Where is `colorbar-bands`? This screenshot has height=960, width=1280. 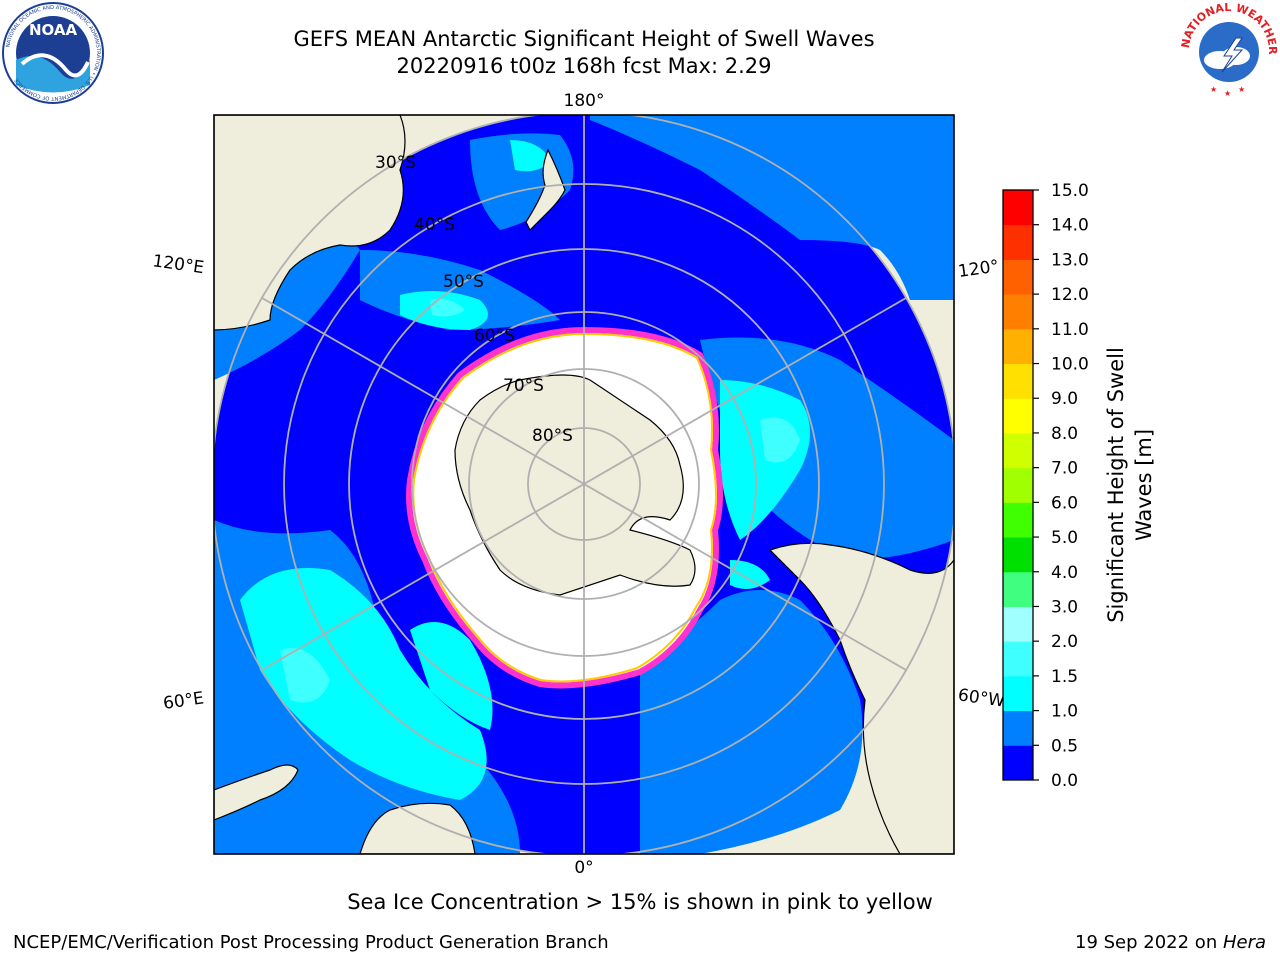
colorbar-bands is located at coordinates (1018, 485).